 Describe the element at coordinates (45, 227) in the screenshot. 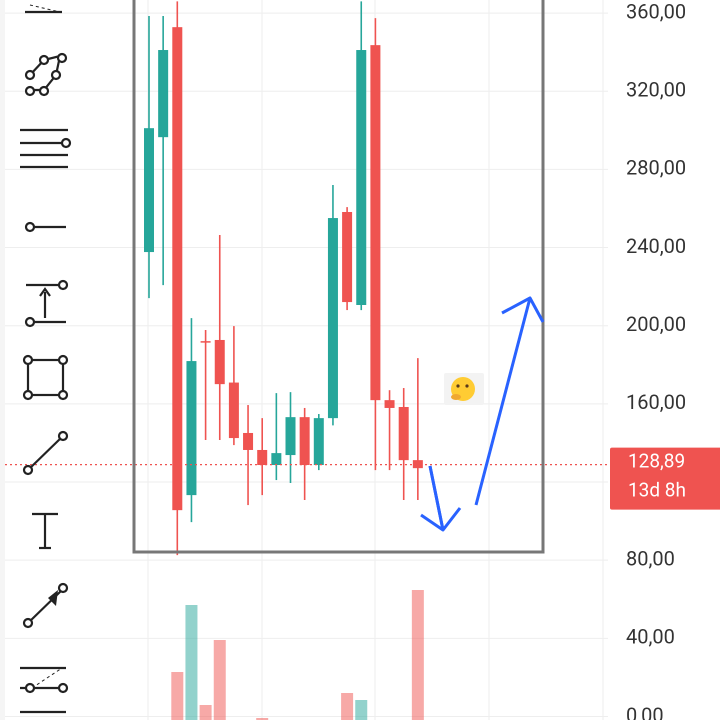

I see `tool-ray` at that location.